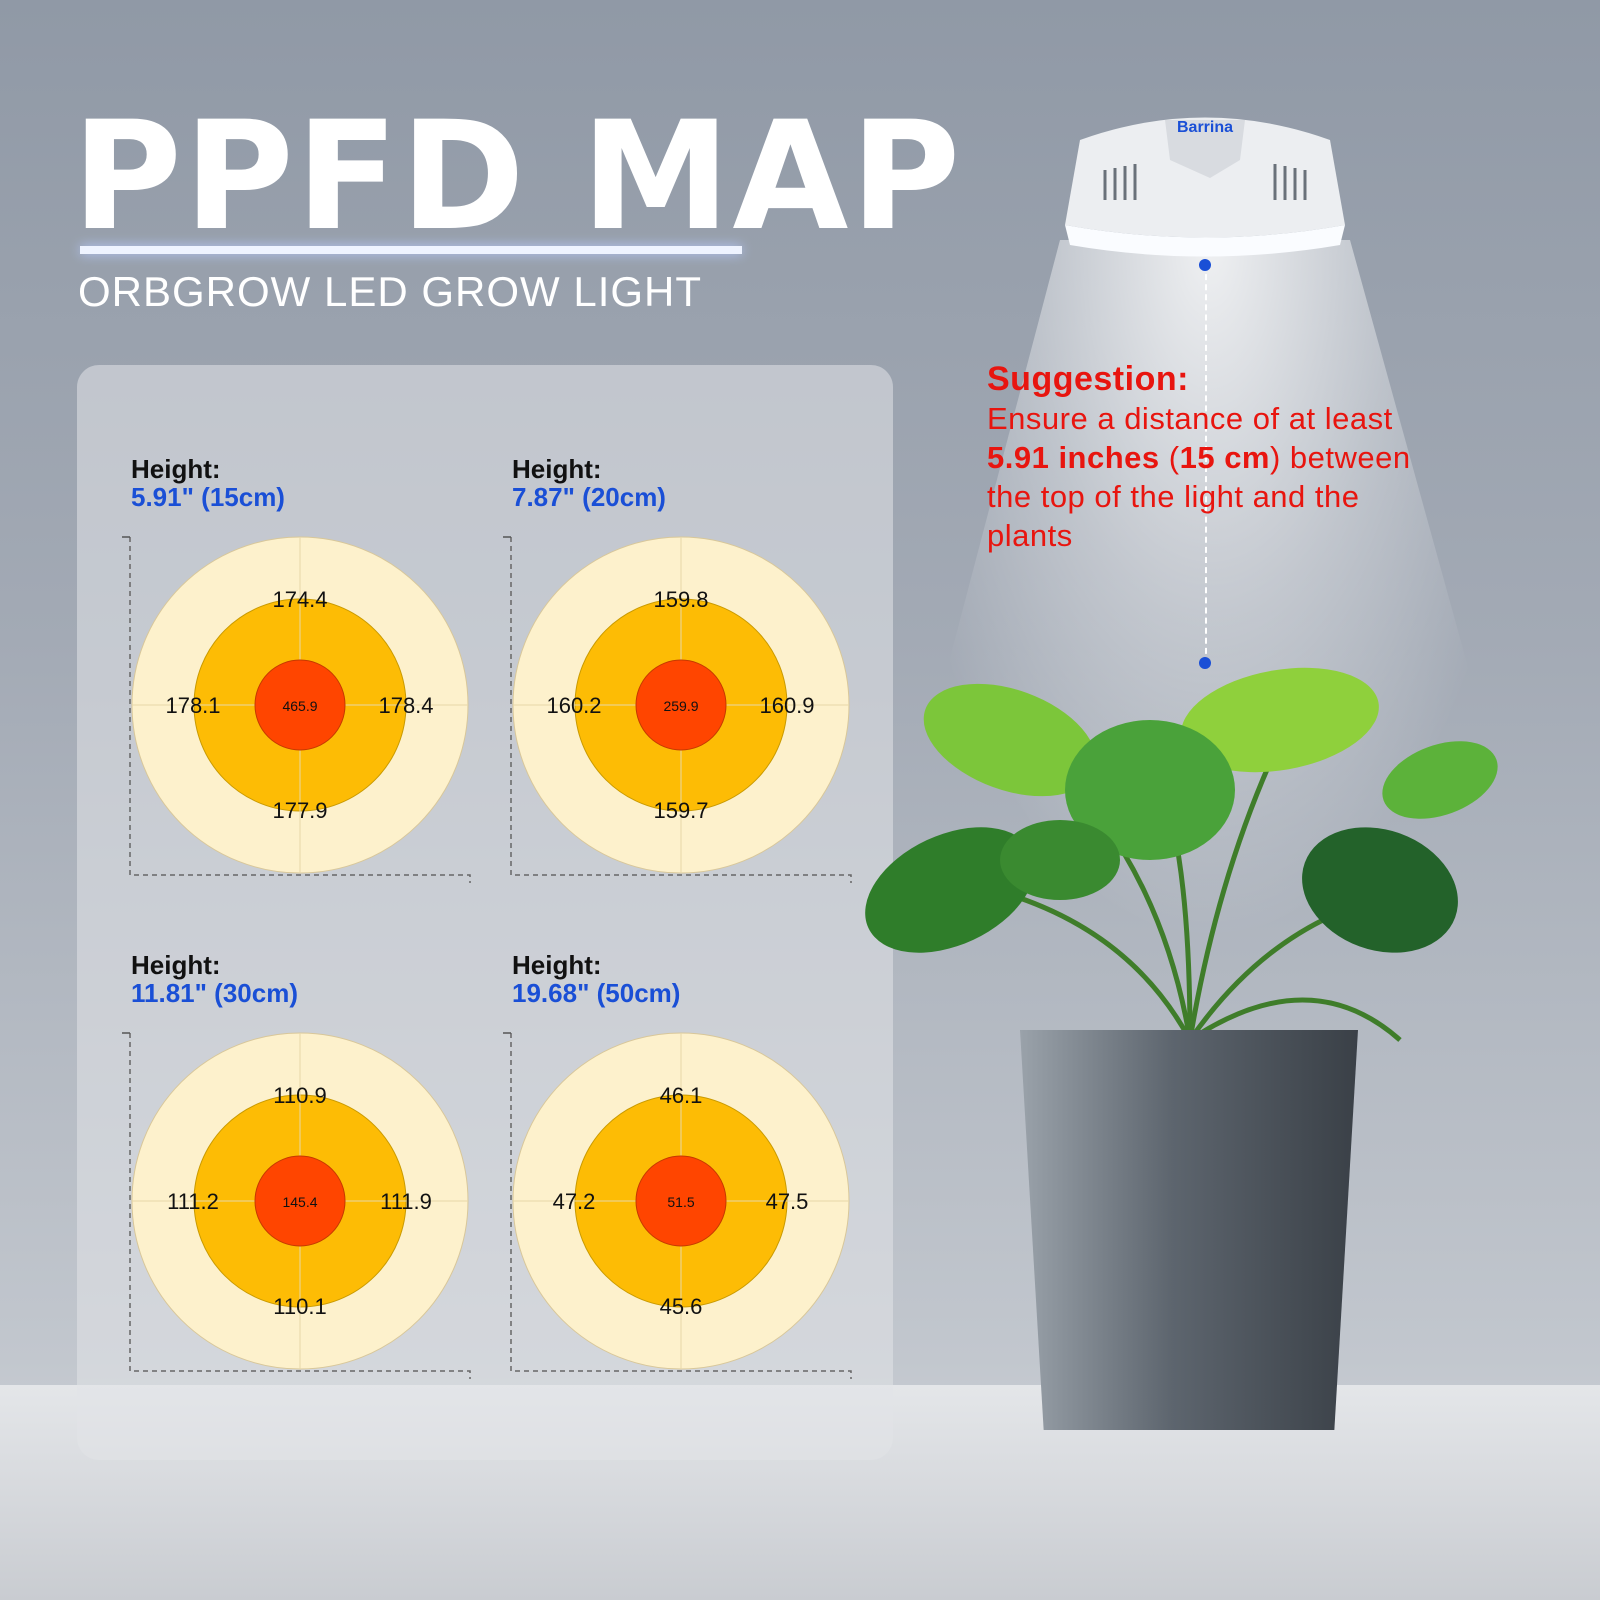 The width and height of the screenshot is (1600, 1600). What do you see at coordinates (1205, 265) in the screenshot?
I see `lamp-marker-dot` at bounding box center [1205, 265].